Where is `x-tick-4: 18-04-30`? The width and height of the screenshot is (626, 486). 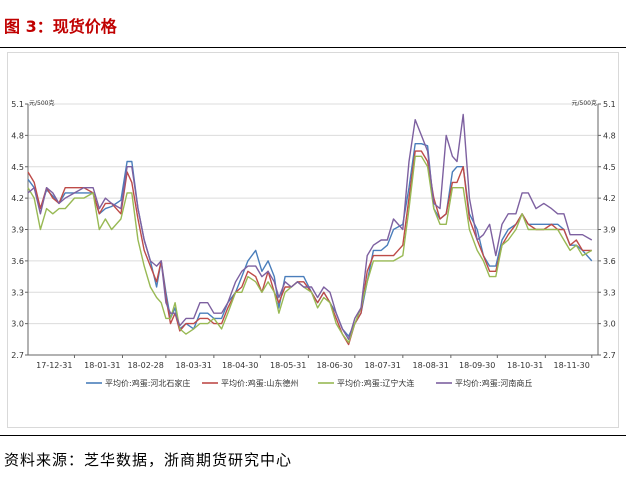 x-tick-4: 18-04-30 is located at coordinates (240, 365).